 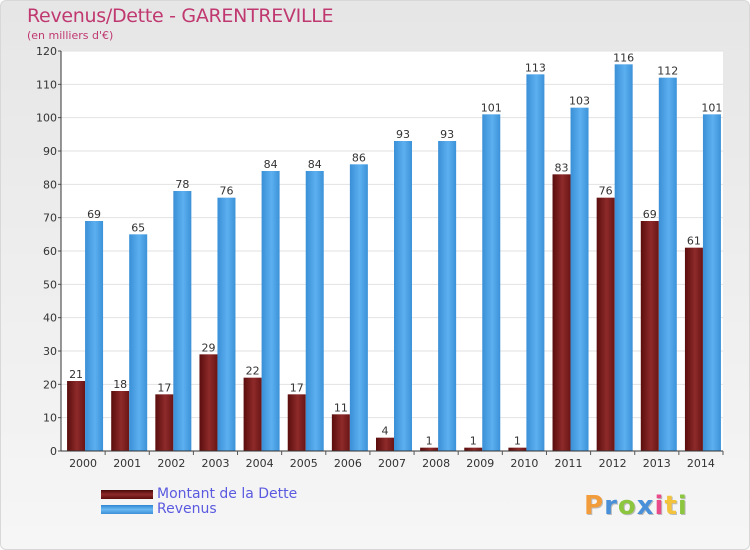 What do you see at coordinates (83, 463) in the screenshot?
I see `x-tick-label: 2000` at bounding box center [83, 463].